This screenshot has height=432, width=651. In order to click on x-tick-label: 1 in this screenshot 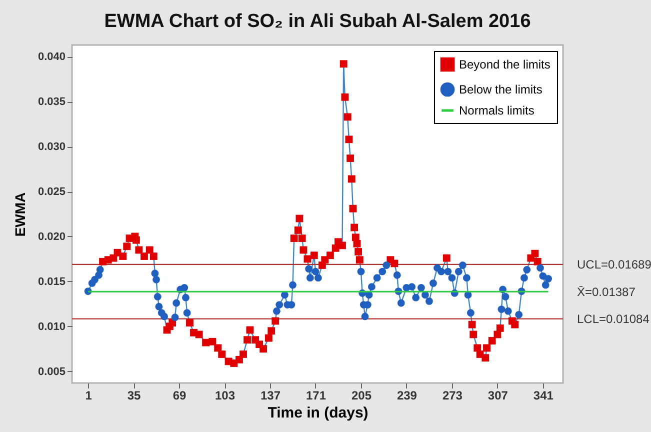, I will do `click(88, 395)`.